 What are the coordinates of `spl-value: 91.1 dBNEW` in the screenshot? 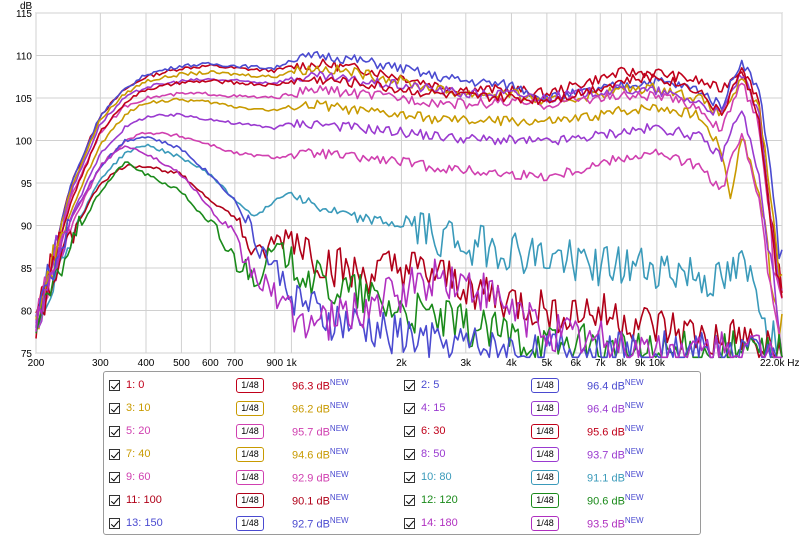 It's located at (627, 477).